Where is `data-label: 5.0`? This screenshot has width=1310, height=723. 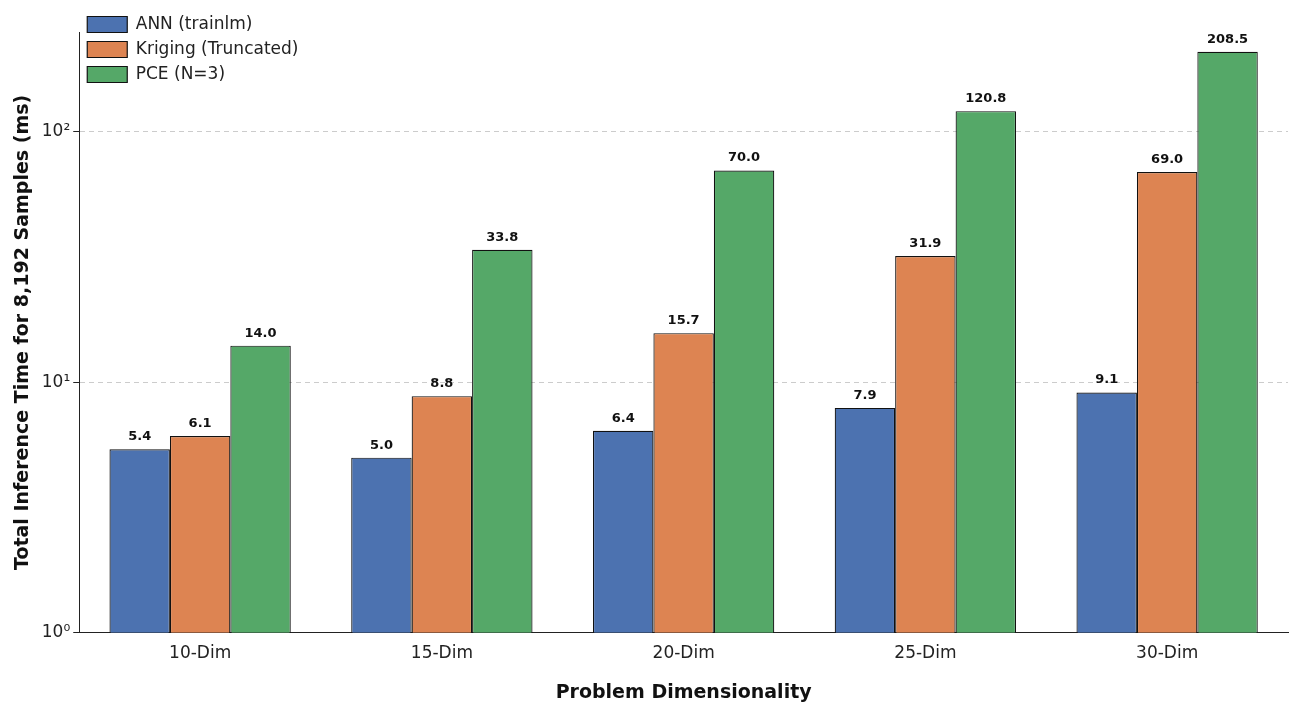
data-label: 5.0 is located at coordinates (381, 444).